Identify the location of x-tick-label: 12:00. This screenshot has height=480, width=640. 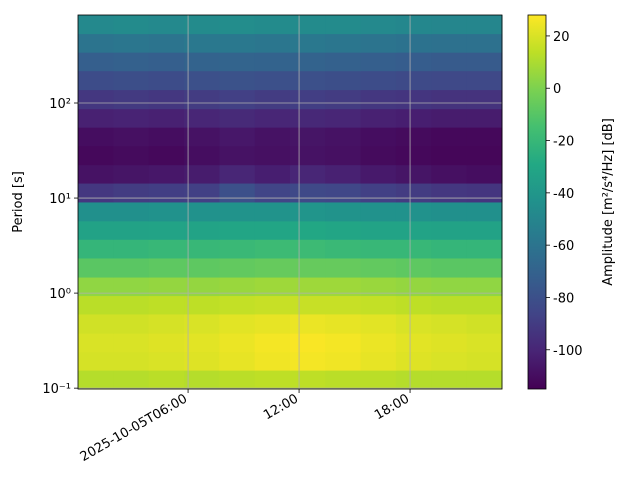
(281, 407).